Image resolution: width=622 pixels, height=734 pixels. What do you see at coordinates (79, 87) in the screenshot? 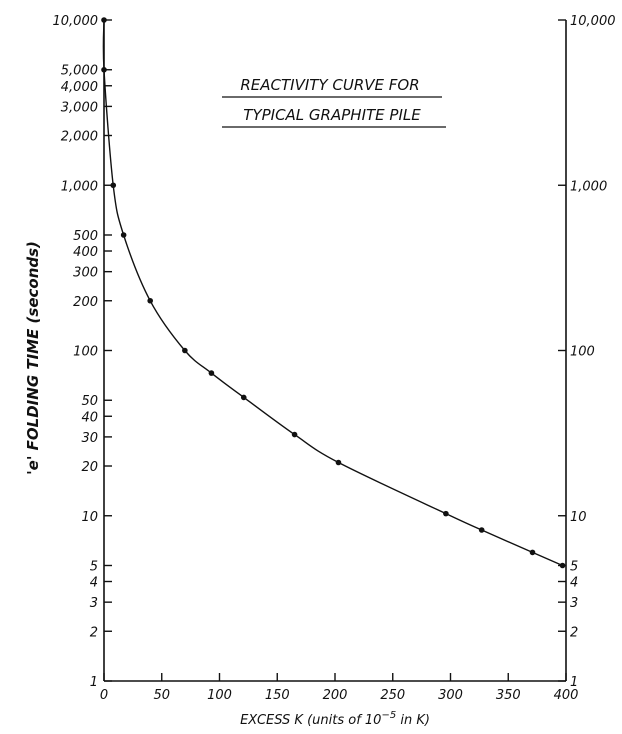
I see `left-y-tick-label: 4,000` at bounding box center [79, 87].